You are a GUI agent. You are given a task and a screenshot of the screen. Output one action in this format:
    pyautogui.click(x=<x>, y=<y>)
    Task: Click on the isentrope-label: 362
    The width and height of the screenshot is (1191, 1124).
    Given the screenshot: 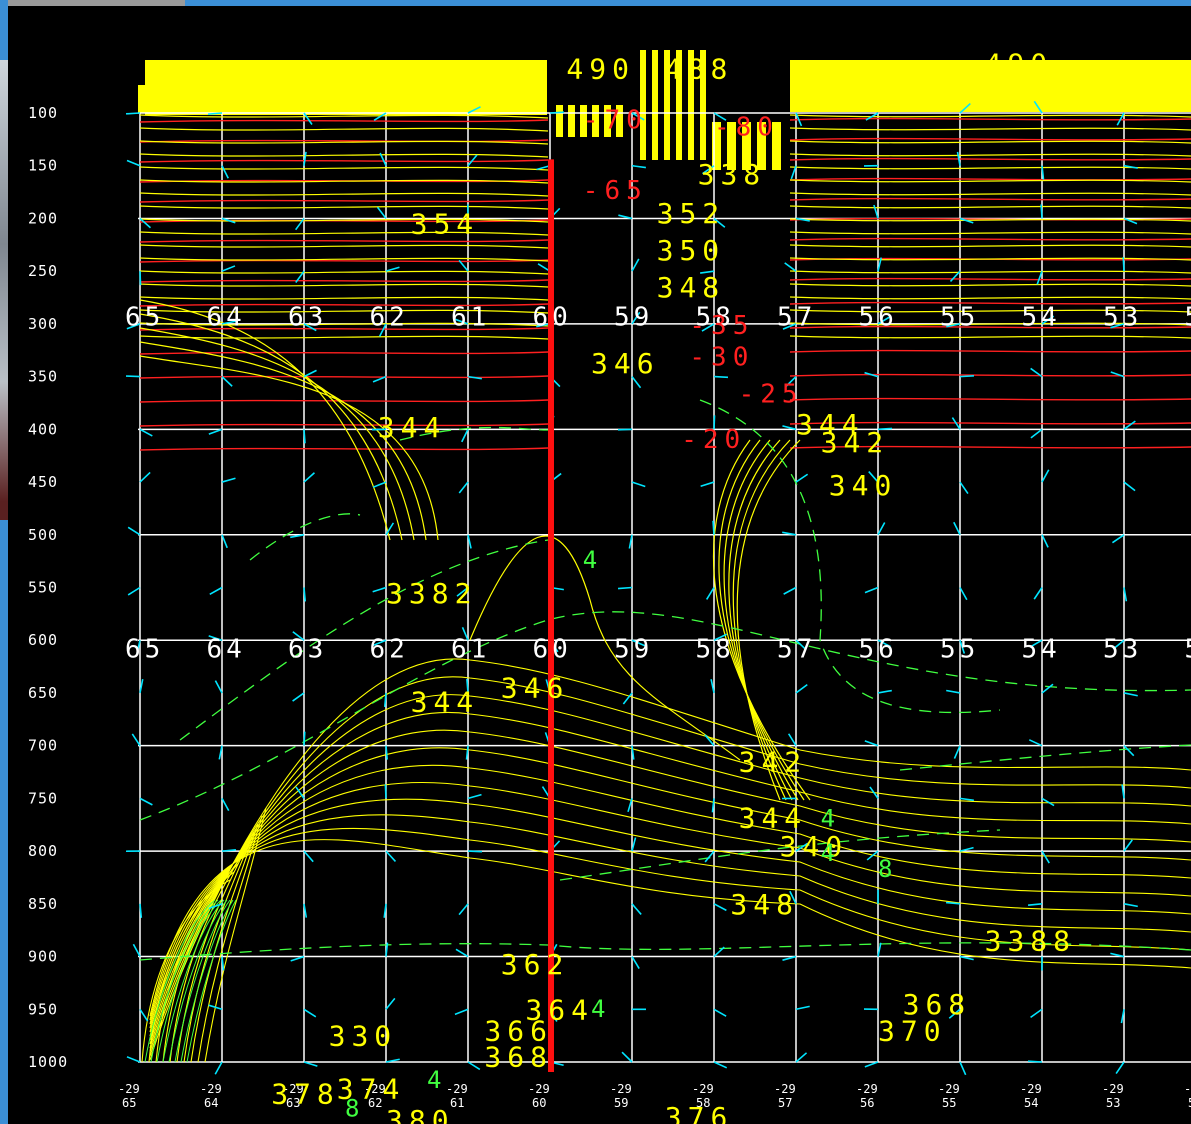 What is the action you would take?
    pyautogui.click(x=535, y=964)
    